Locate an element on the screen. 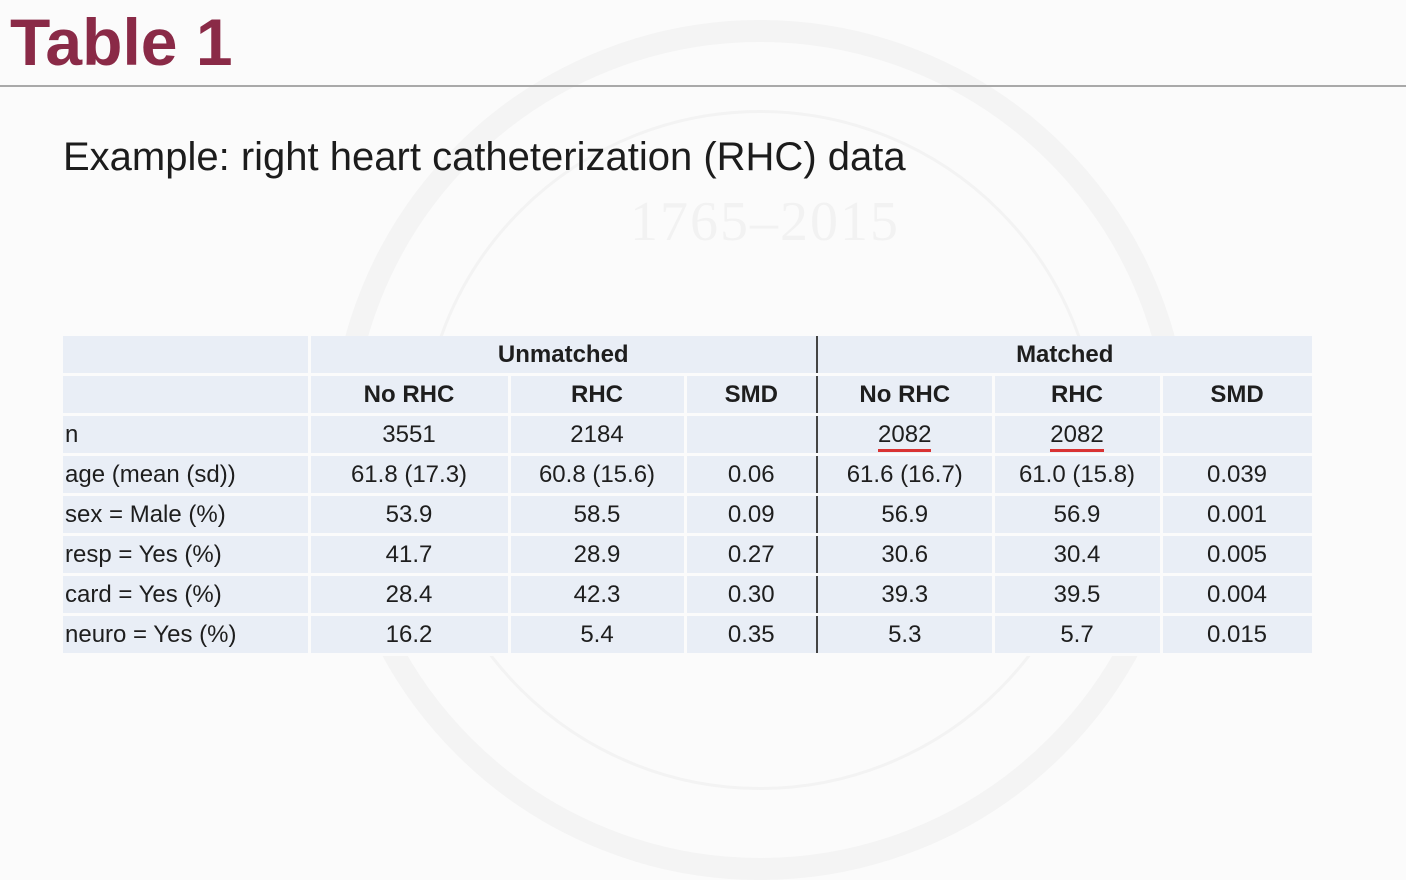  table-cell: 5.7 is located at coordinates (1078, 635).